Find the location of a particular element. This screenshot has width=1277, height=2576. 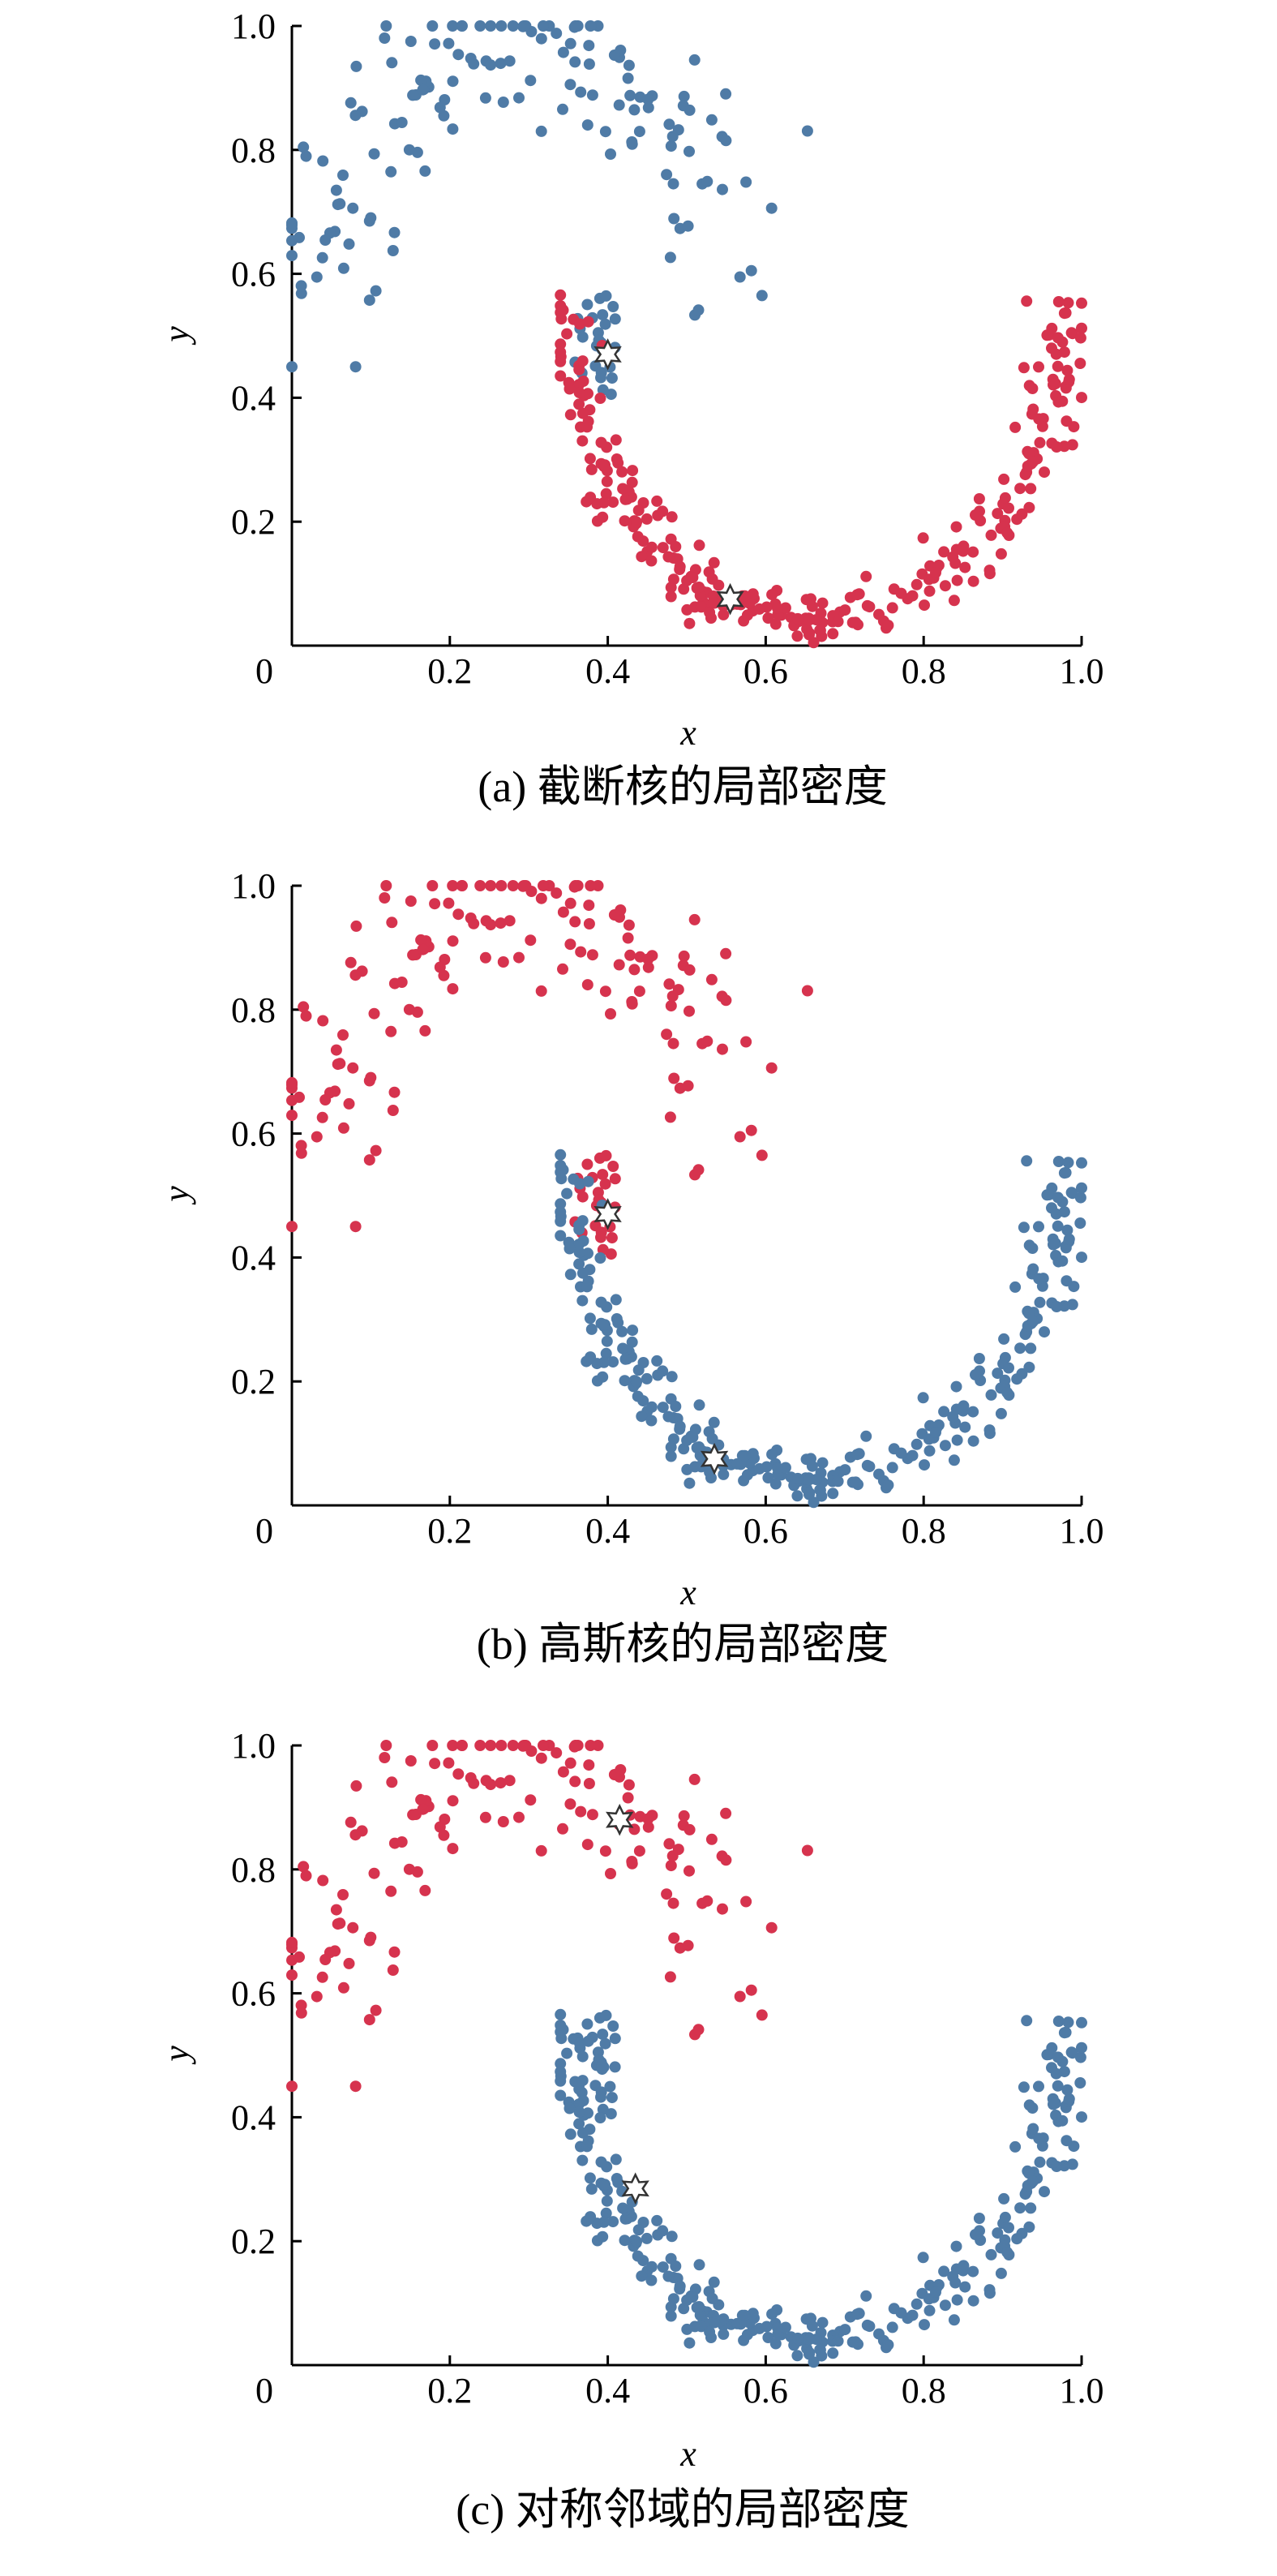

caption-b: (b) 高斯核的局部密度 is located at coordinates (683, 1644).